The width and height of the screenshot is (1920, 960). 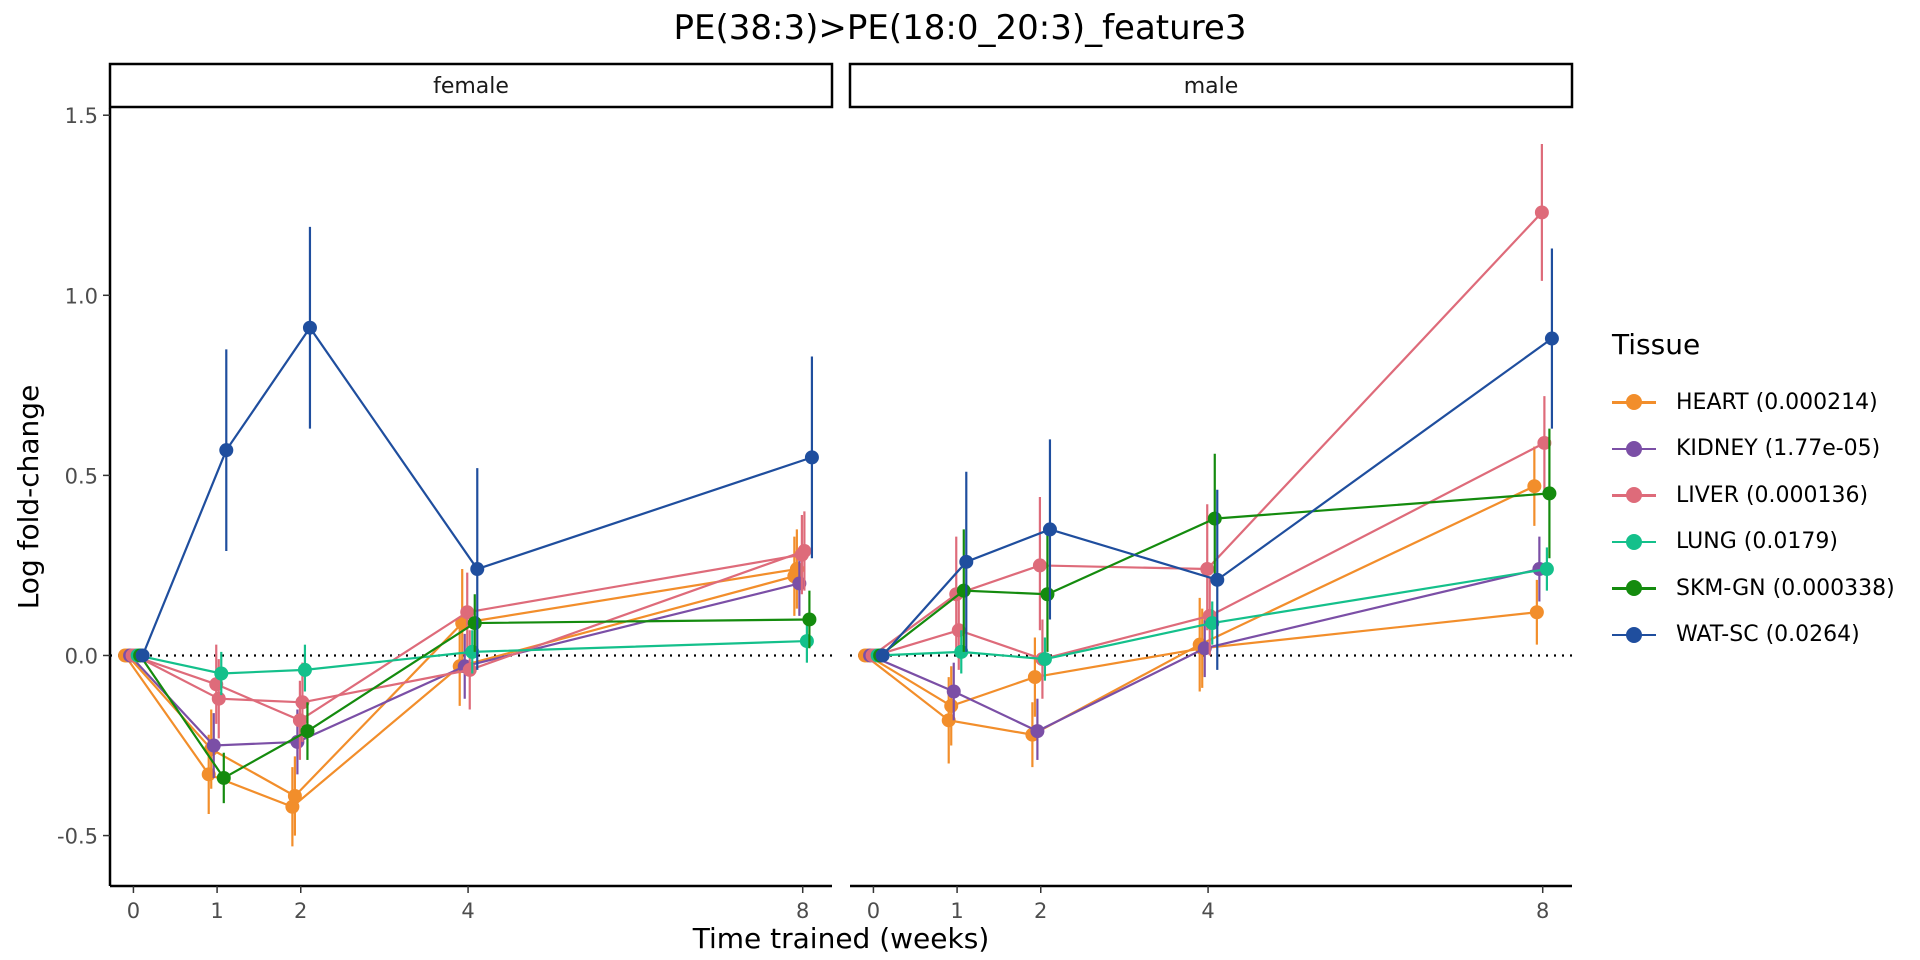 What do you see at coordinates (77, 837) in the screenshot?
I see `y-tick-label: -0.5` at bounding box center [77, 837].